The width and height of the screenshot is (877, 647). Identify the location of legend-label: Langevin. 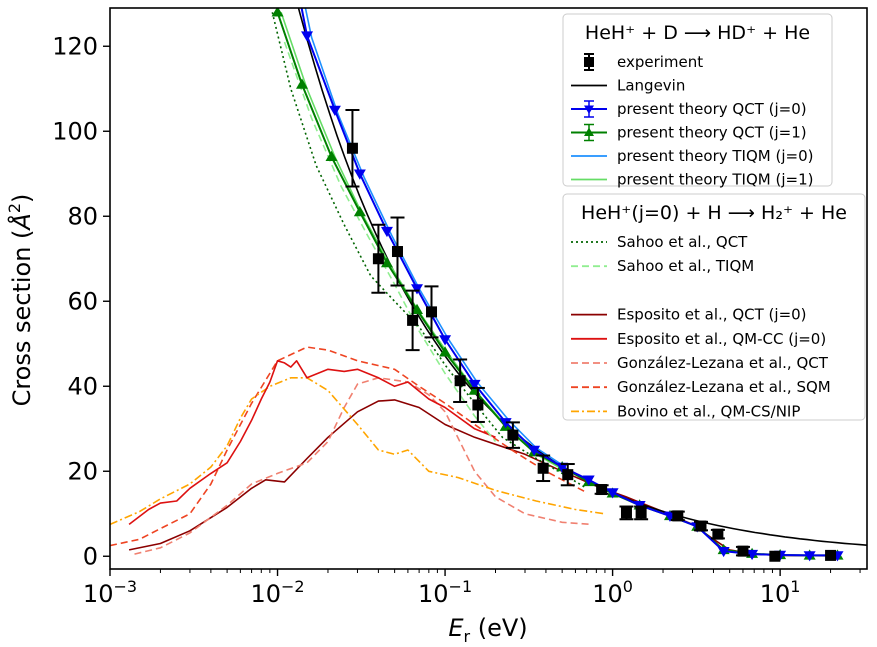
(651, 86).